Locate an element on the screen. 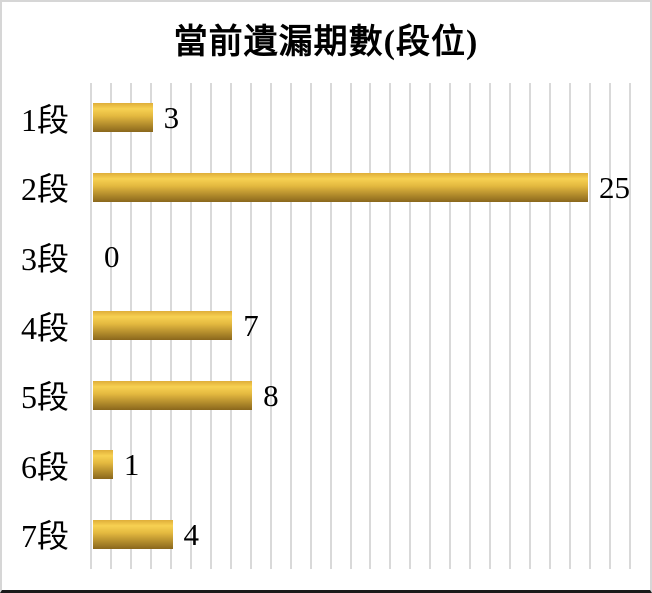 This screenshot has width=652, height=593. value-label: 8 is located at coordinates (271, 395).